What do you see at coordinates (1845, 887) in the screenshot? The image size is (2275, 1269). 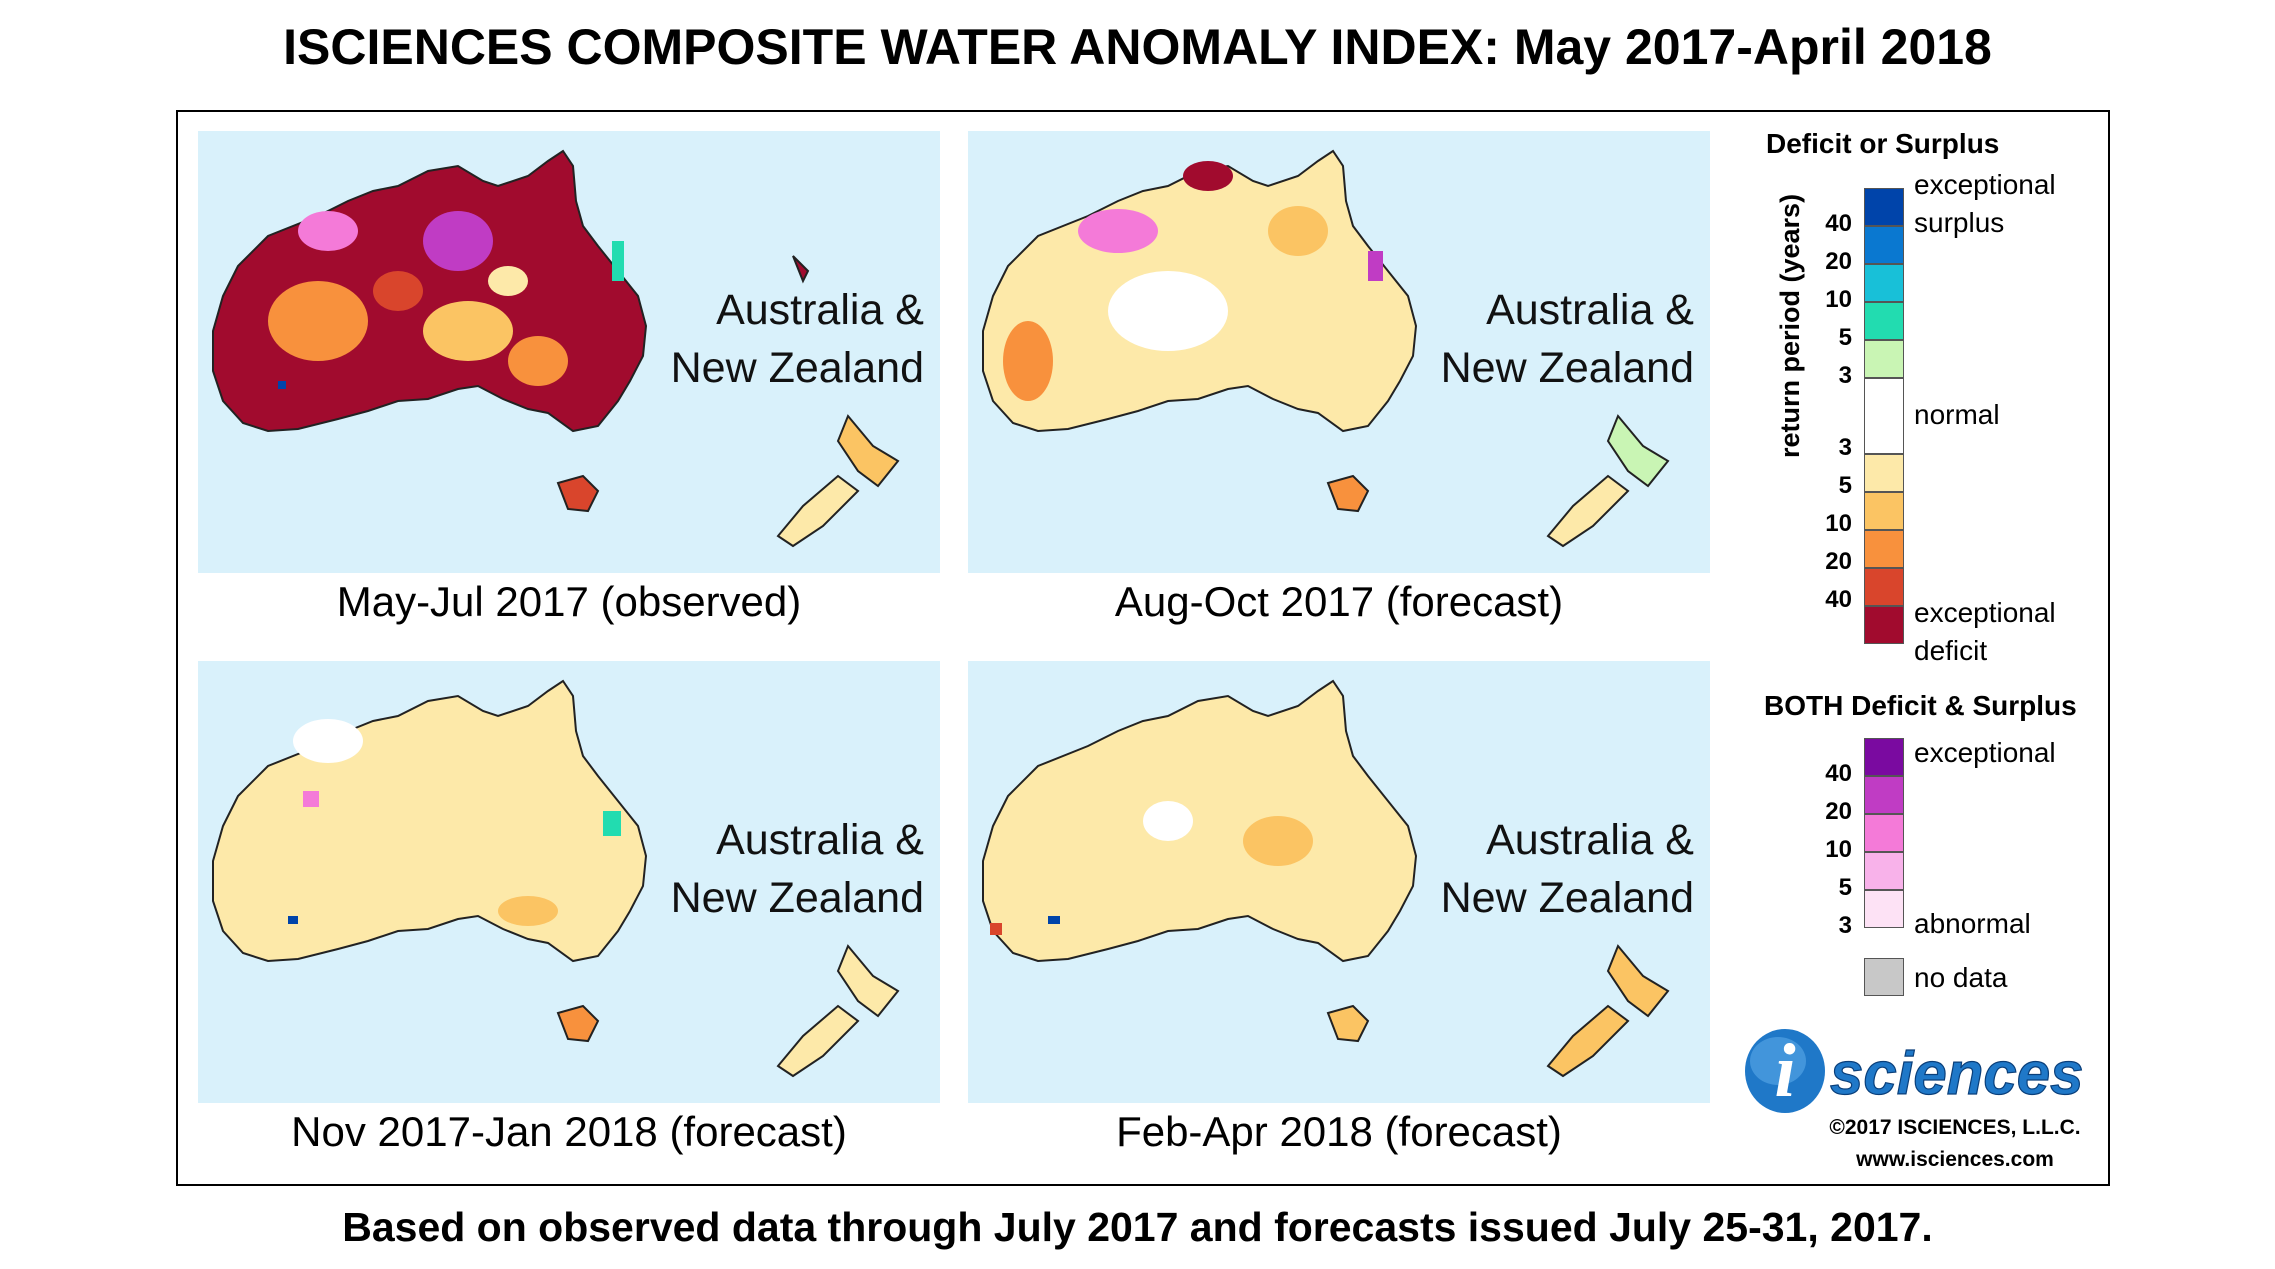 I see `both-tick-5: 5` at bounding box center [1845, 887].